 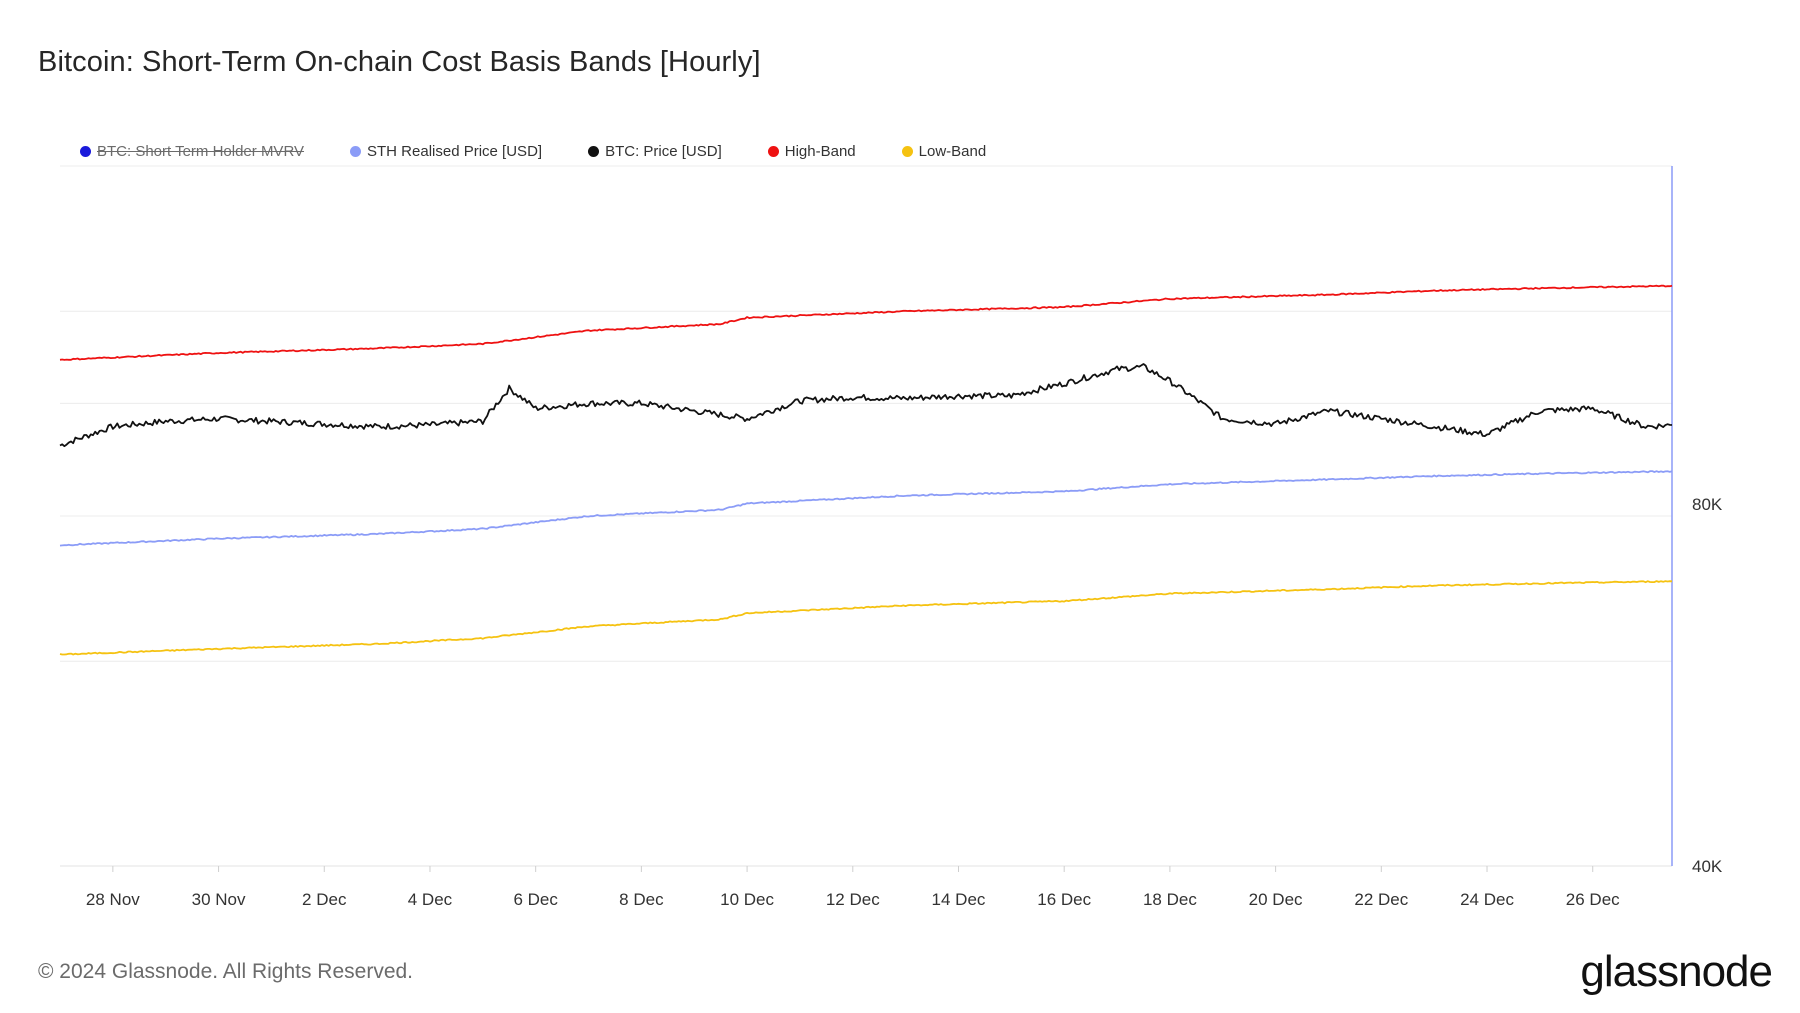 What do you see at coordinates (952, 151) in the screenshot?
I see `legend-label: Low-Band` at bounding box center [952, 151].